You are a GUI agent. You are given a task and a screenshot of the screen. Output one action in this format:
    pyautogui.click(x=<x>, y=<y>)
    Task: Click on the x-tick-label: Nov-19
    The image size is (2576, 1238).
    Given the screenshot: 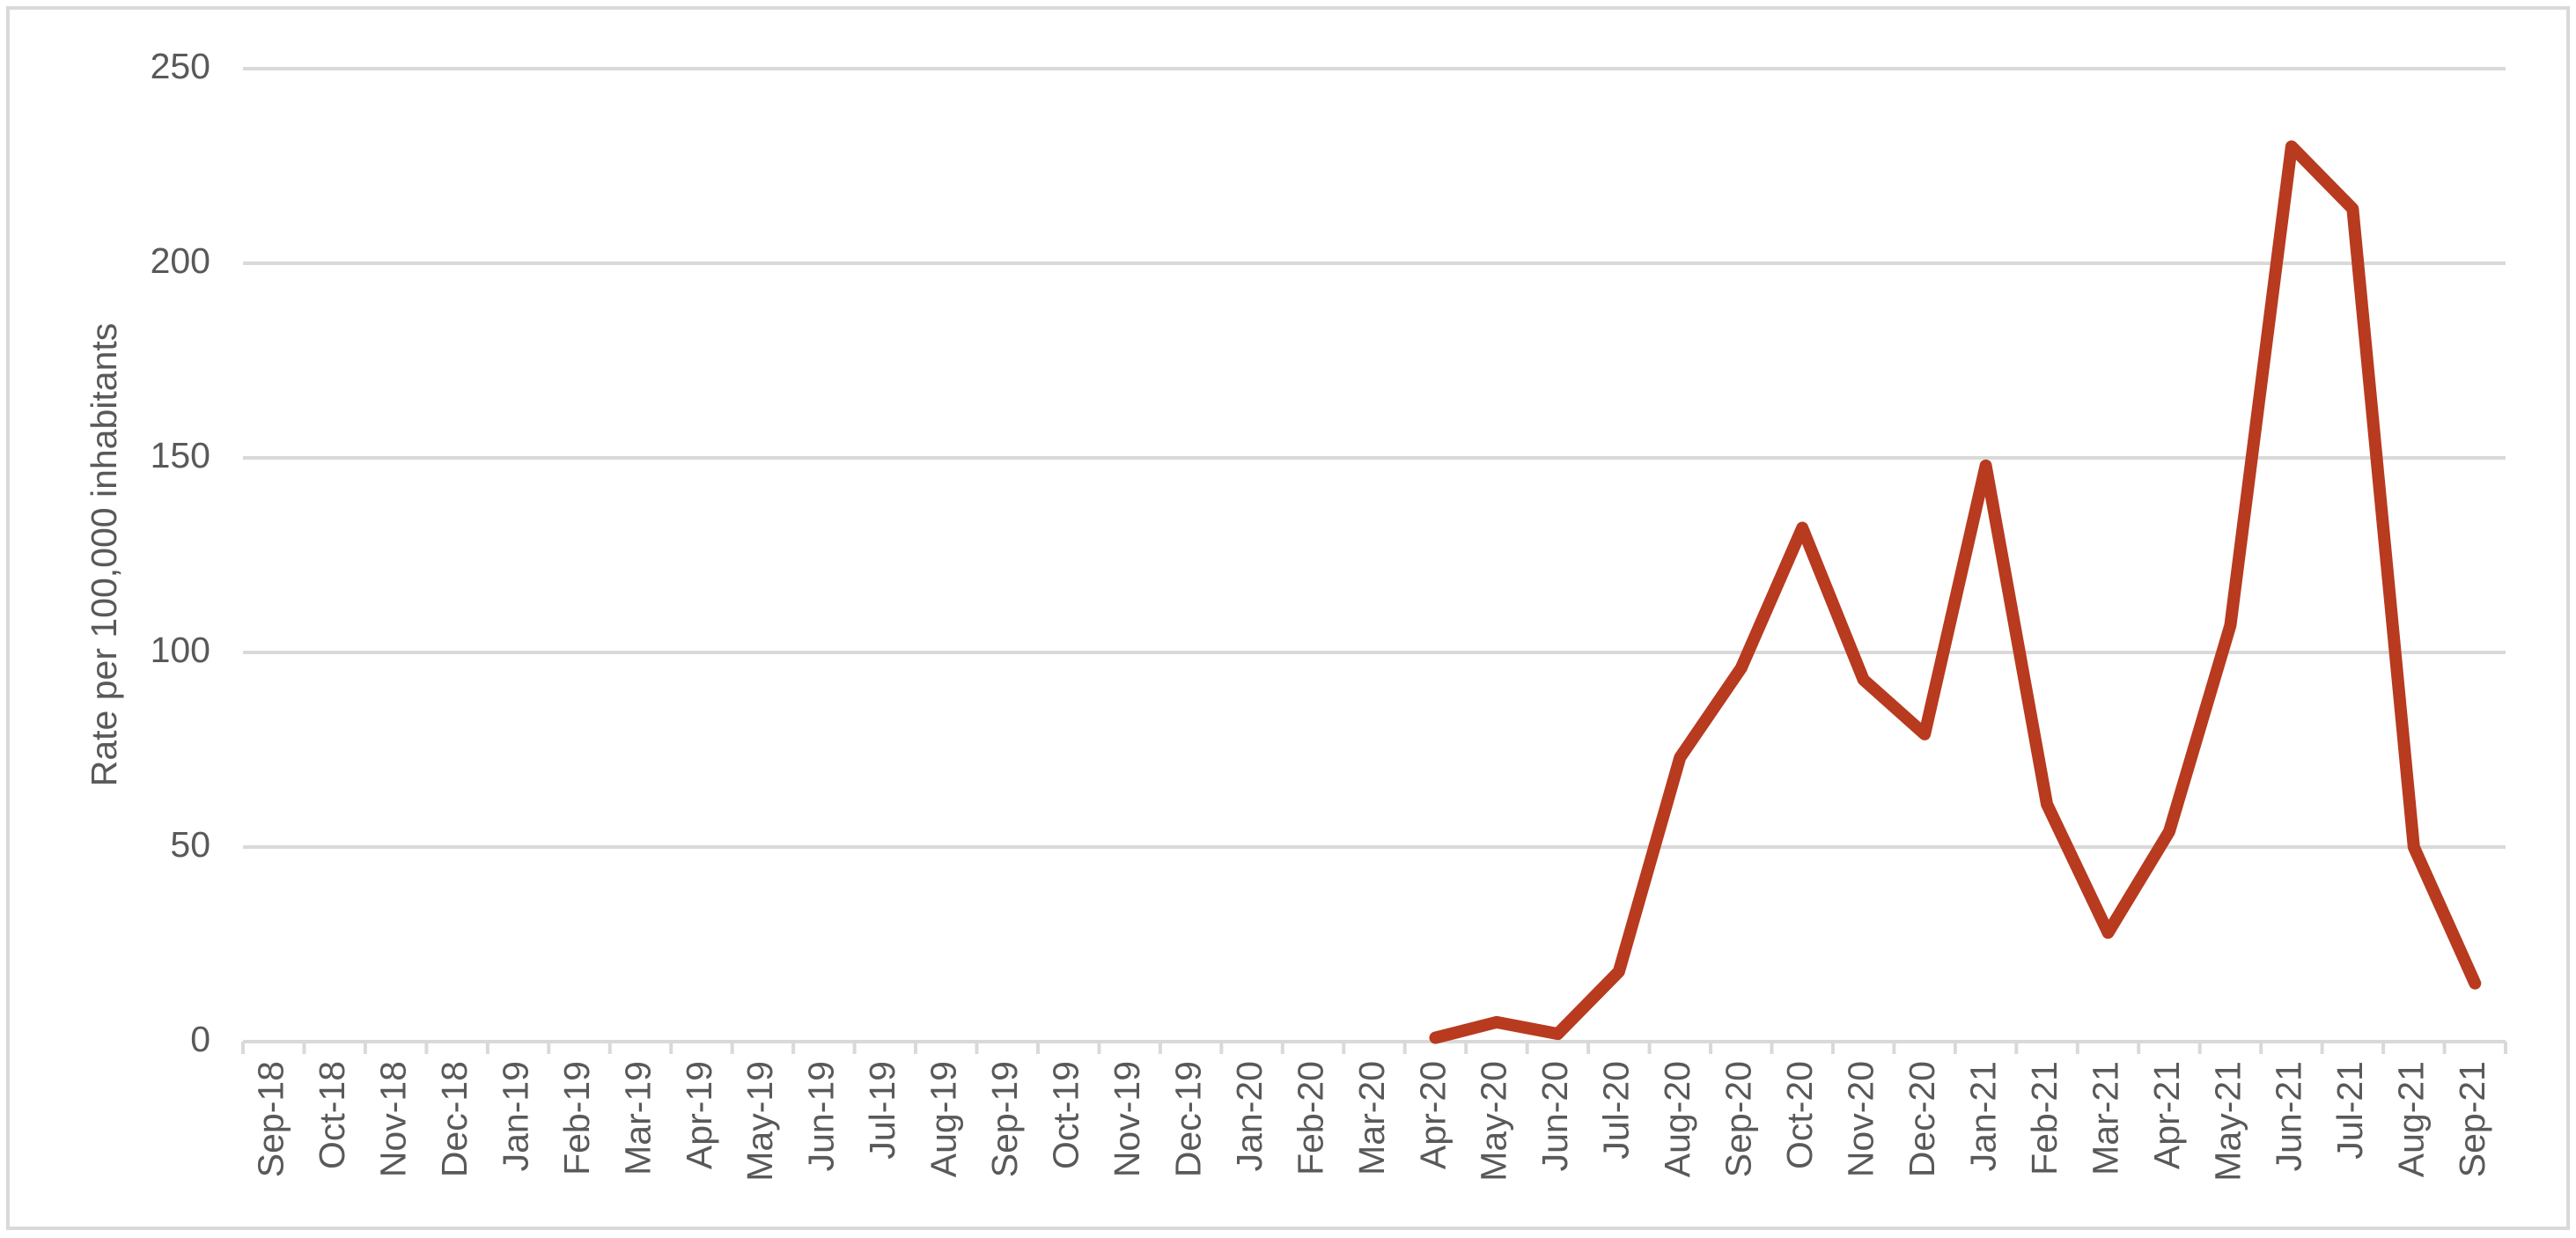 What is the action you would take?
    pyautogui.click(x=1127, y=1119)
    